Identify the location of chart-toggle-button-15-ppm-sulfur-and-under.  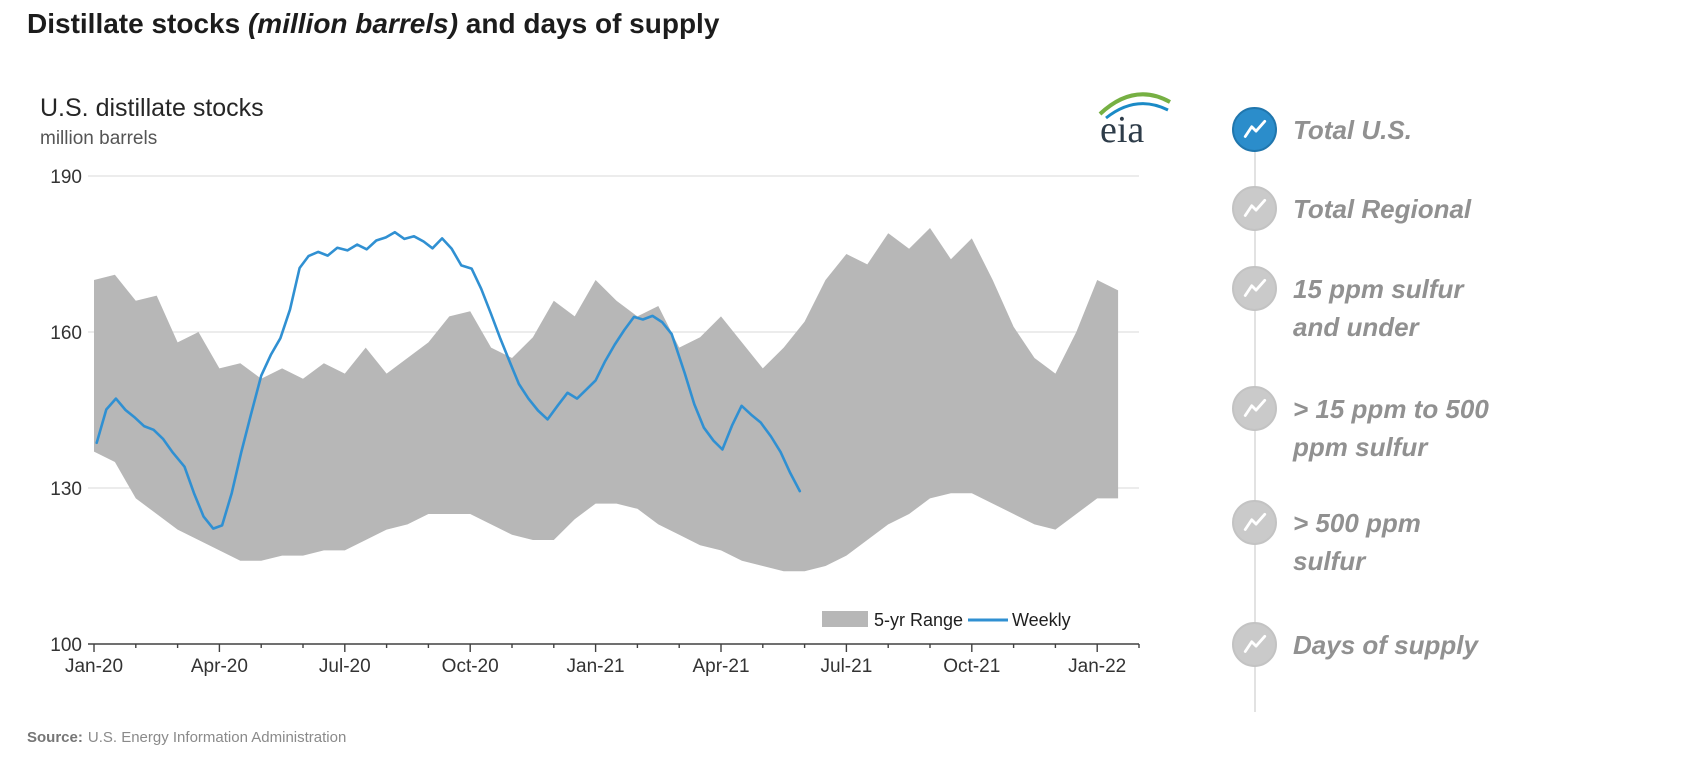
(1254, 288).